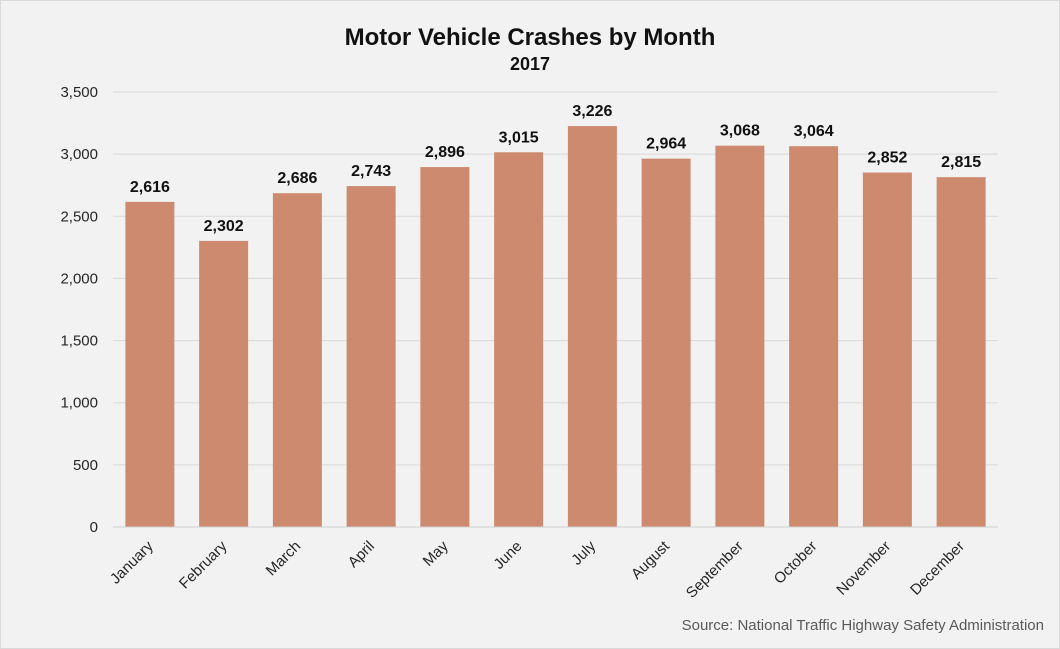 The height and width of the screenshot is (649, 1060). Describe the element at coordinates (79, 278) in the screenshot. I see `y-tick-label: 2,000` at that location.